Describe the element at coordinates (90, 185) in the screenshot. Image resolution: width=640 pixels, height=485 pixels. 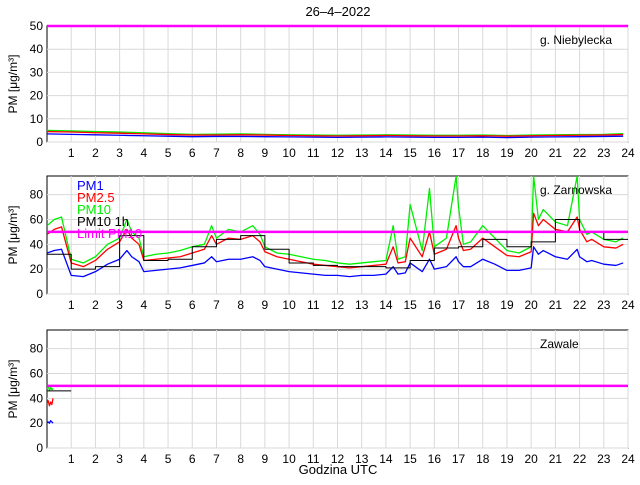
I see `legend-entry: PM1` at that location.